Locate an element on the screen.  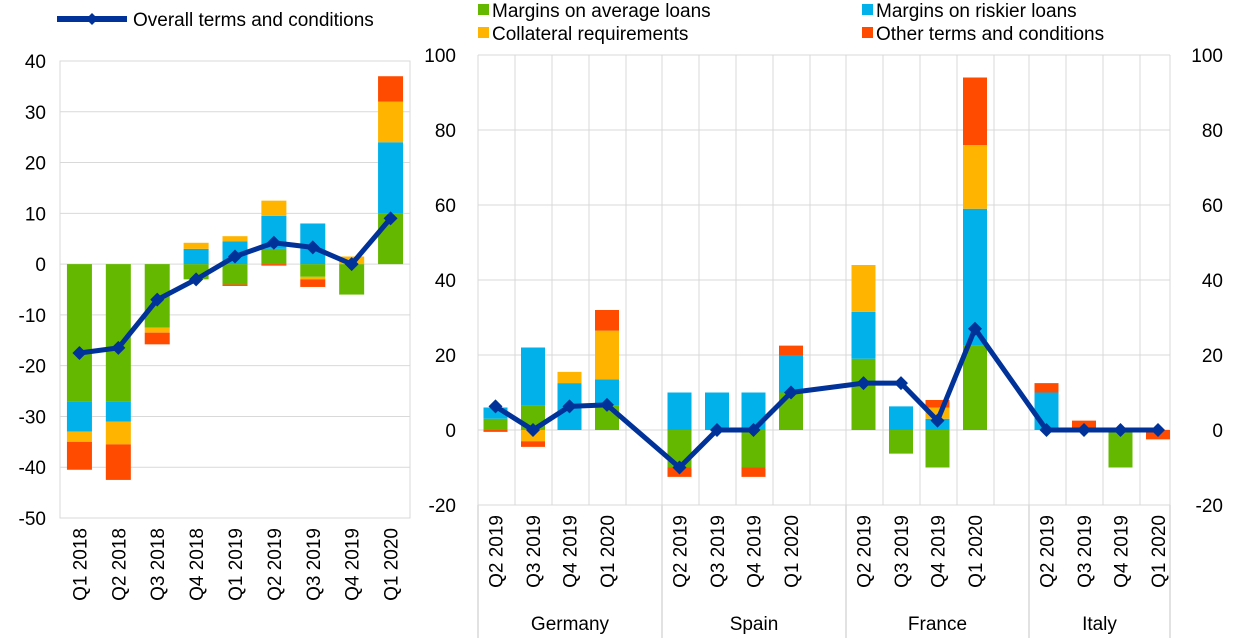
y-tick-label: 0 is located at coordinates (40, 265).